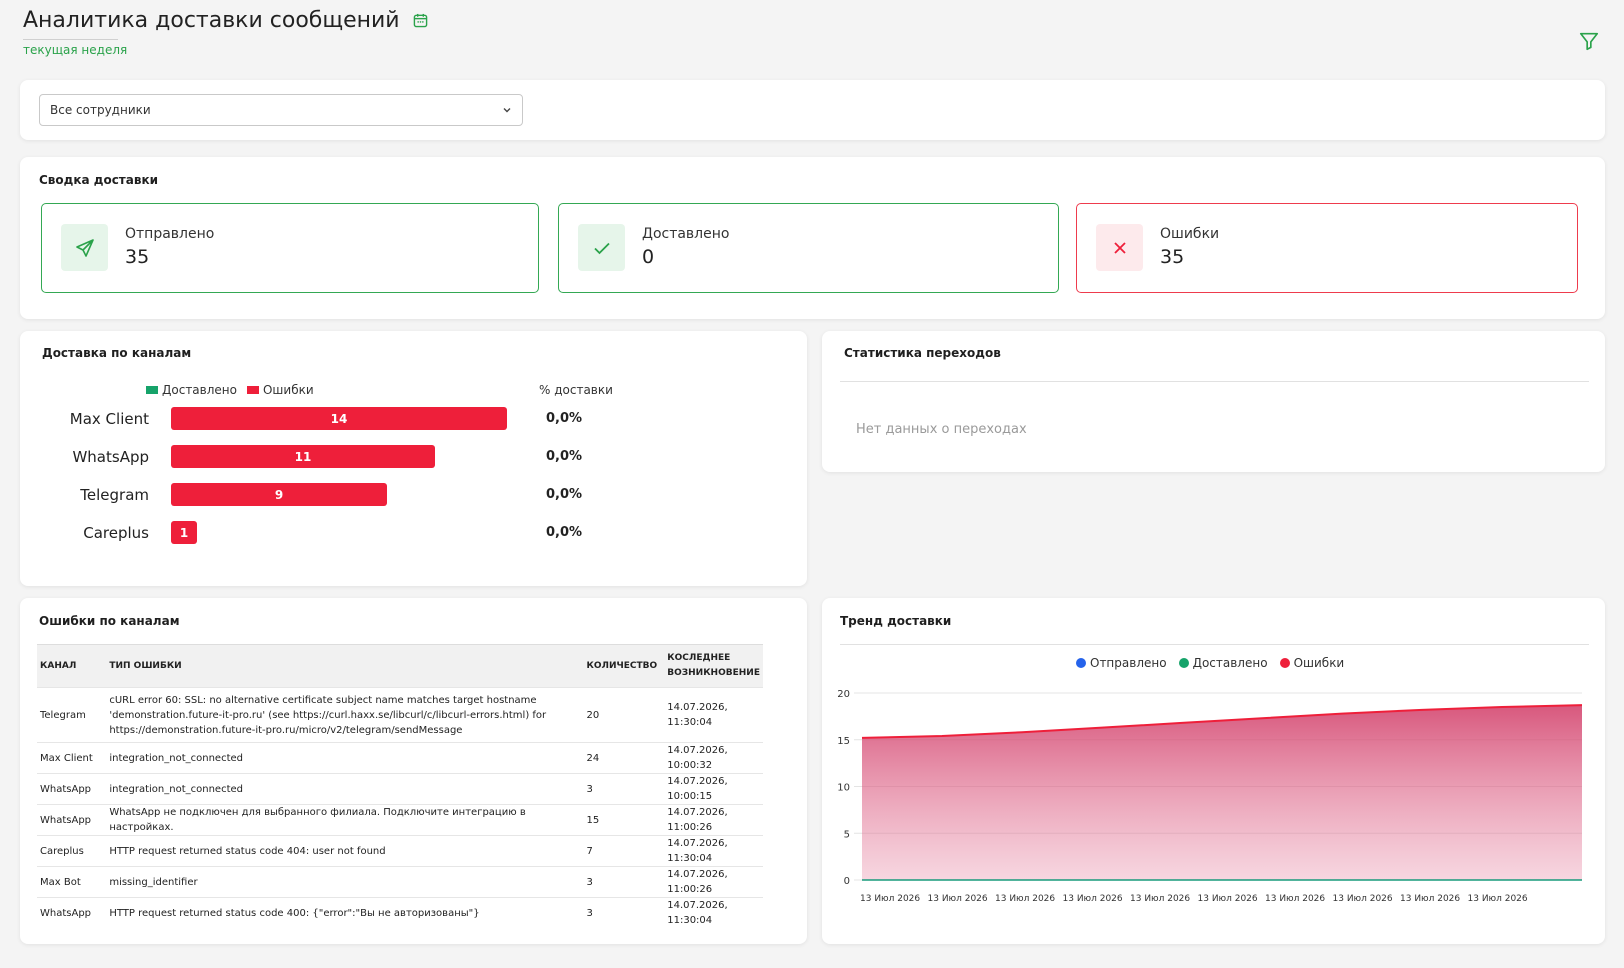 The image size is (1624, 968). I want to click on calendar-icon, so click(420, 20).